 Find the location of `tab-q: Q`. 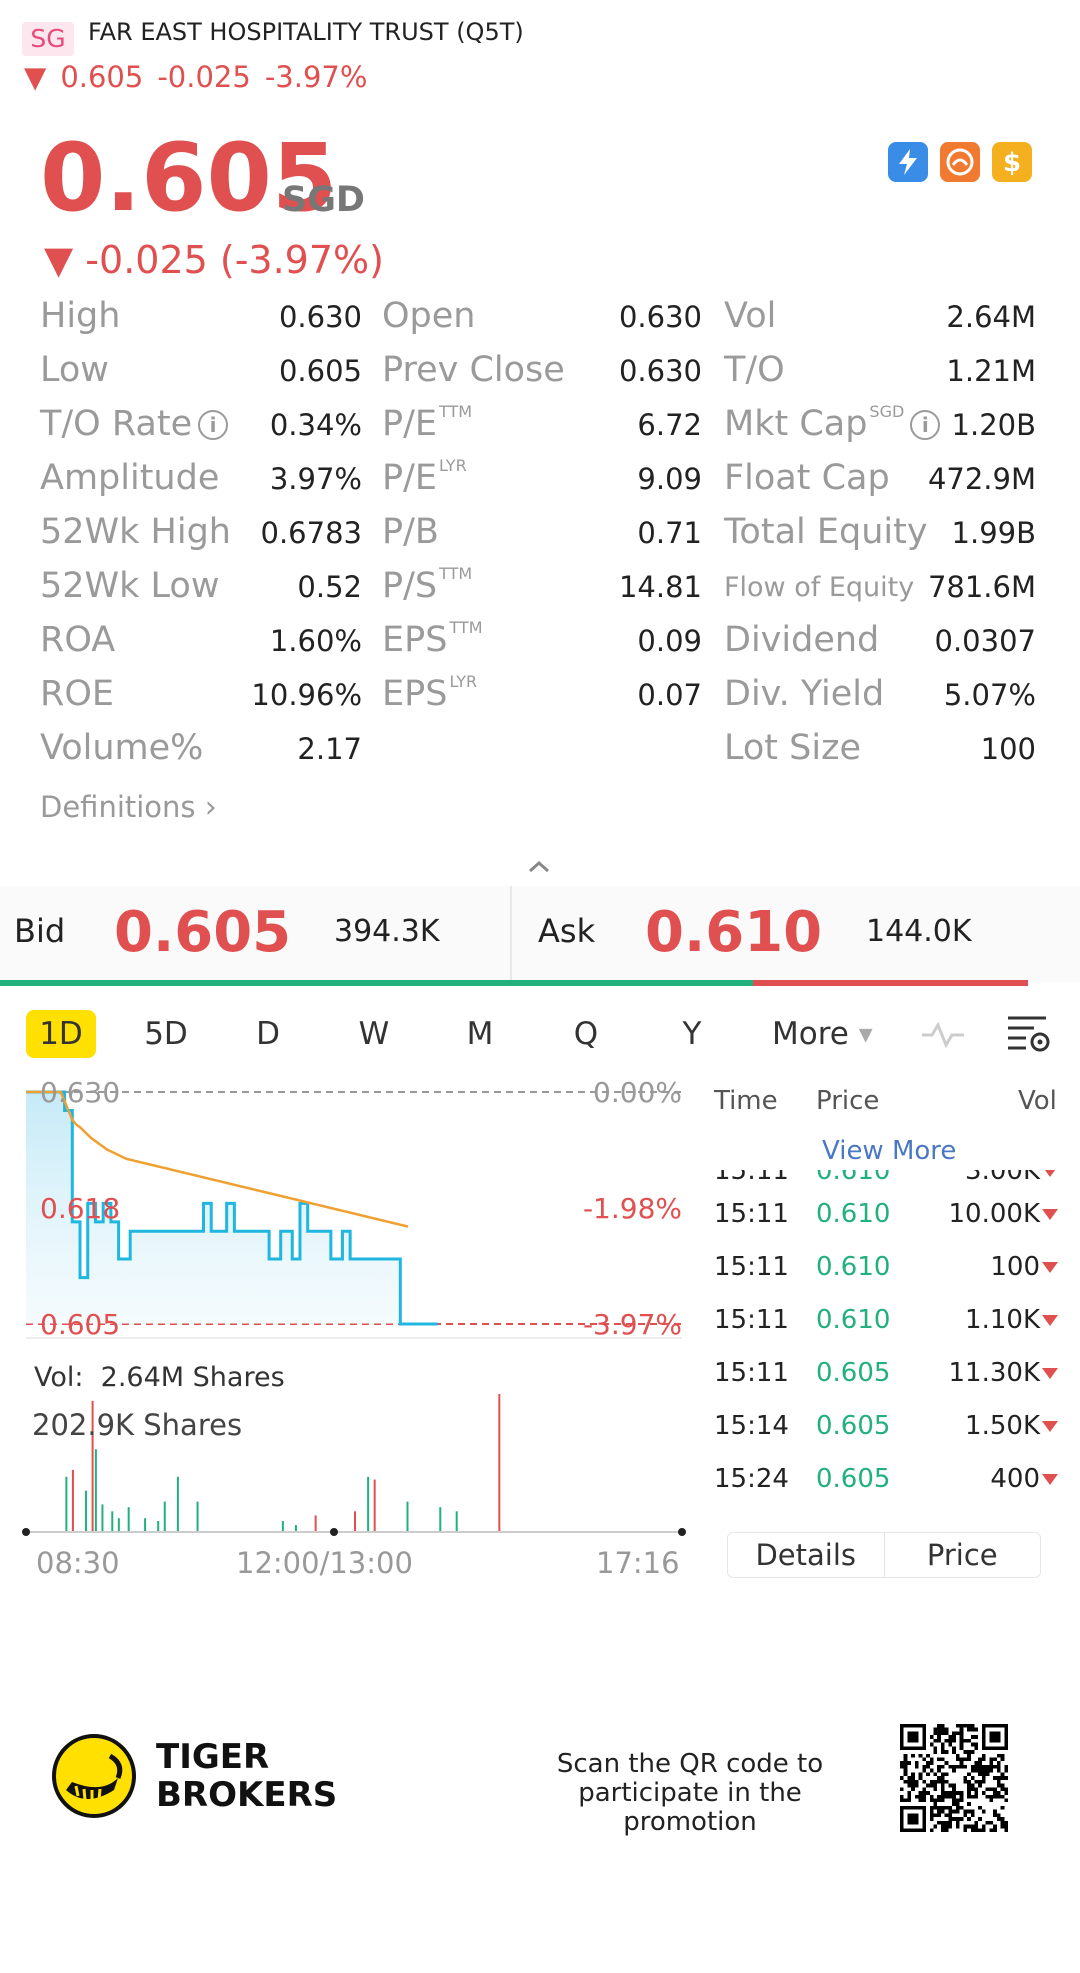

tab-q: Q is located at coordinates (586, 1034).